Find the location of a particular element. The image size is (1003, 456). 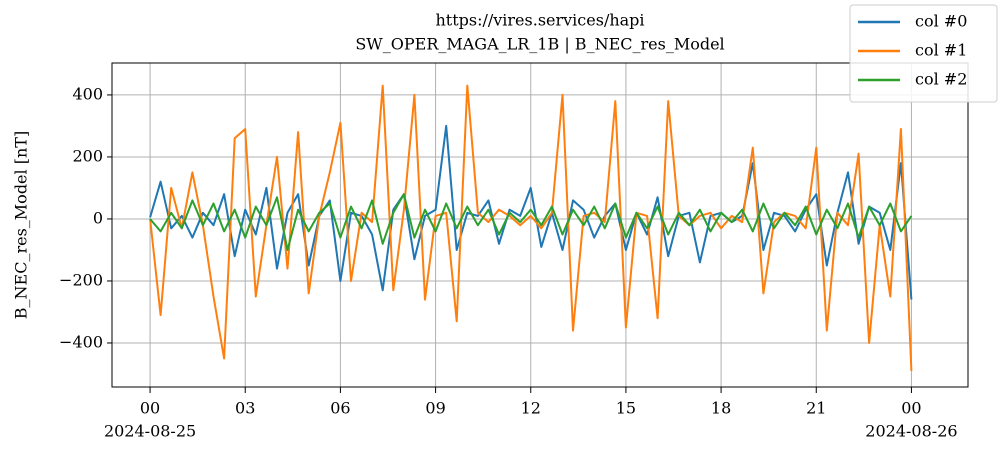

x-tick-label: 09 is located at coordinates (435, 408).